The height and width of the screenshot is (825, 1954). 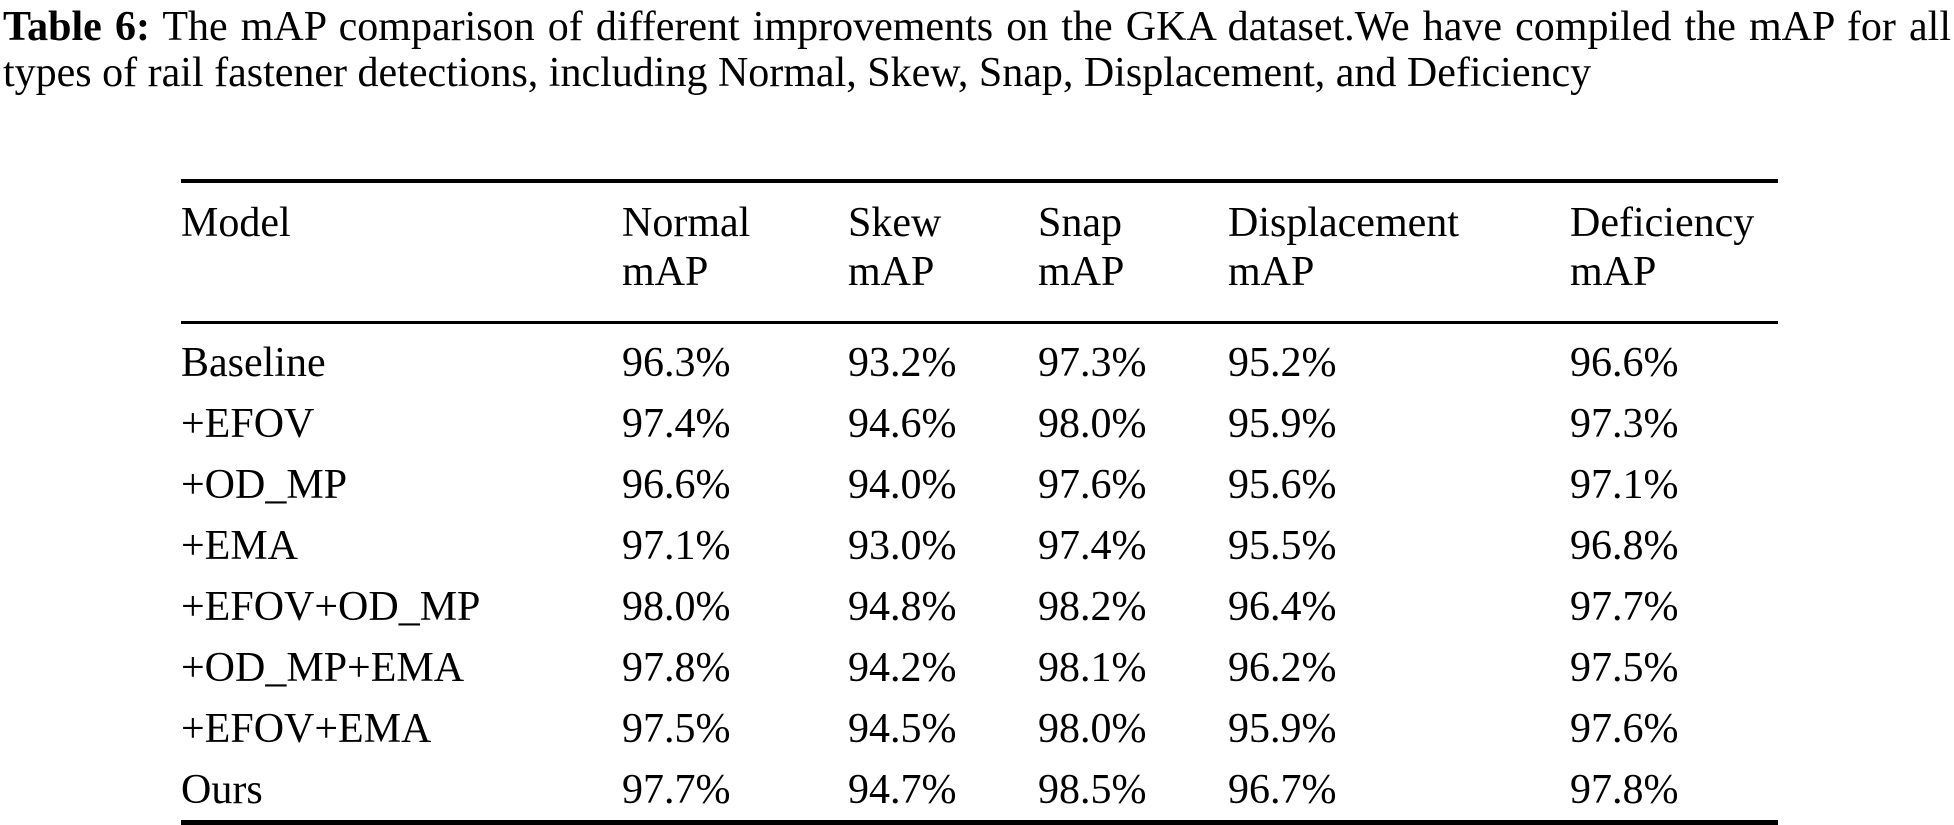 What do you see at coordinates (686, 223) in the screenshot?
I see `column-header-line1: Normal` at bounding box center [686, 223].